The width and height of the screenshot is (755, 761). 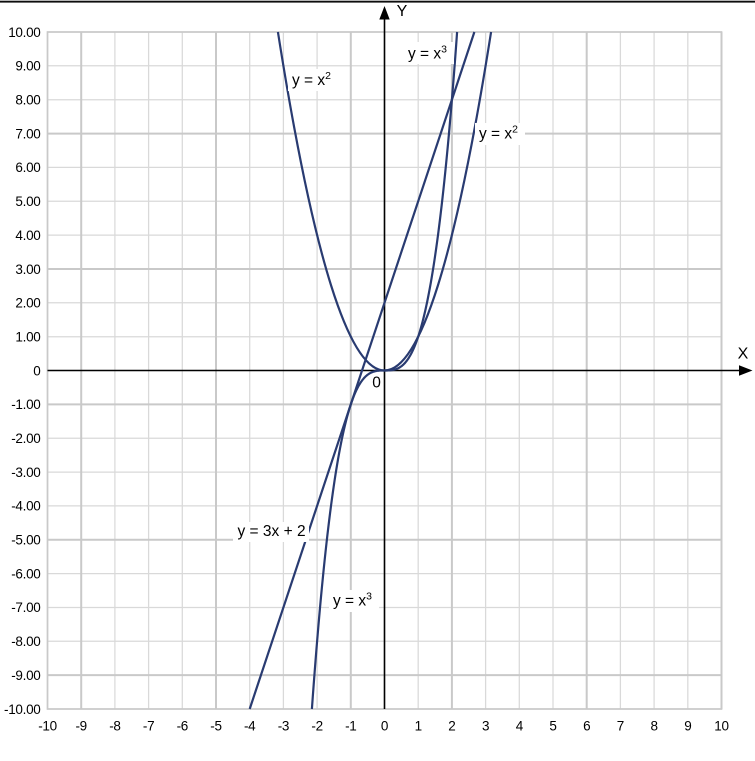 I want to click on svg-text: Y, so click(x=402, y=11).